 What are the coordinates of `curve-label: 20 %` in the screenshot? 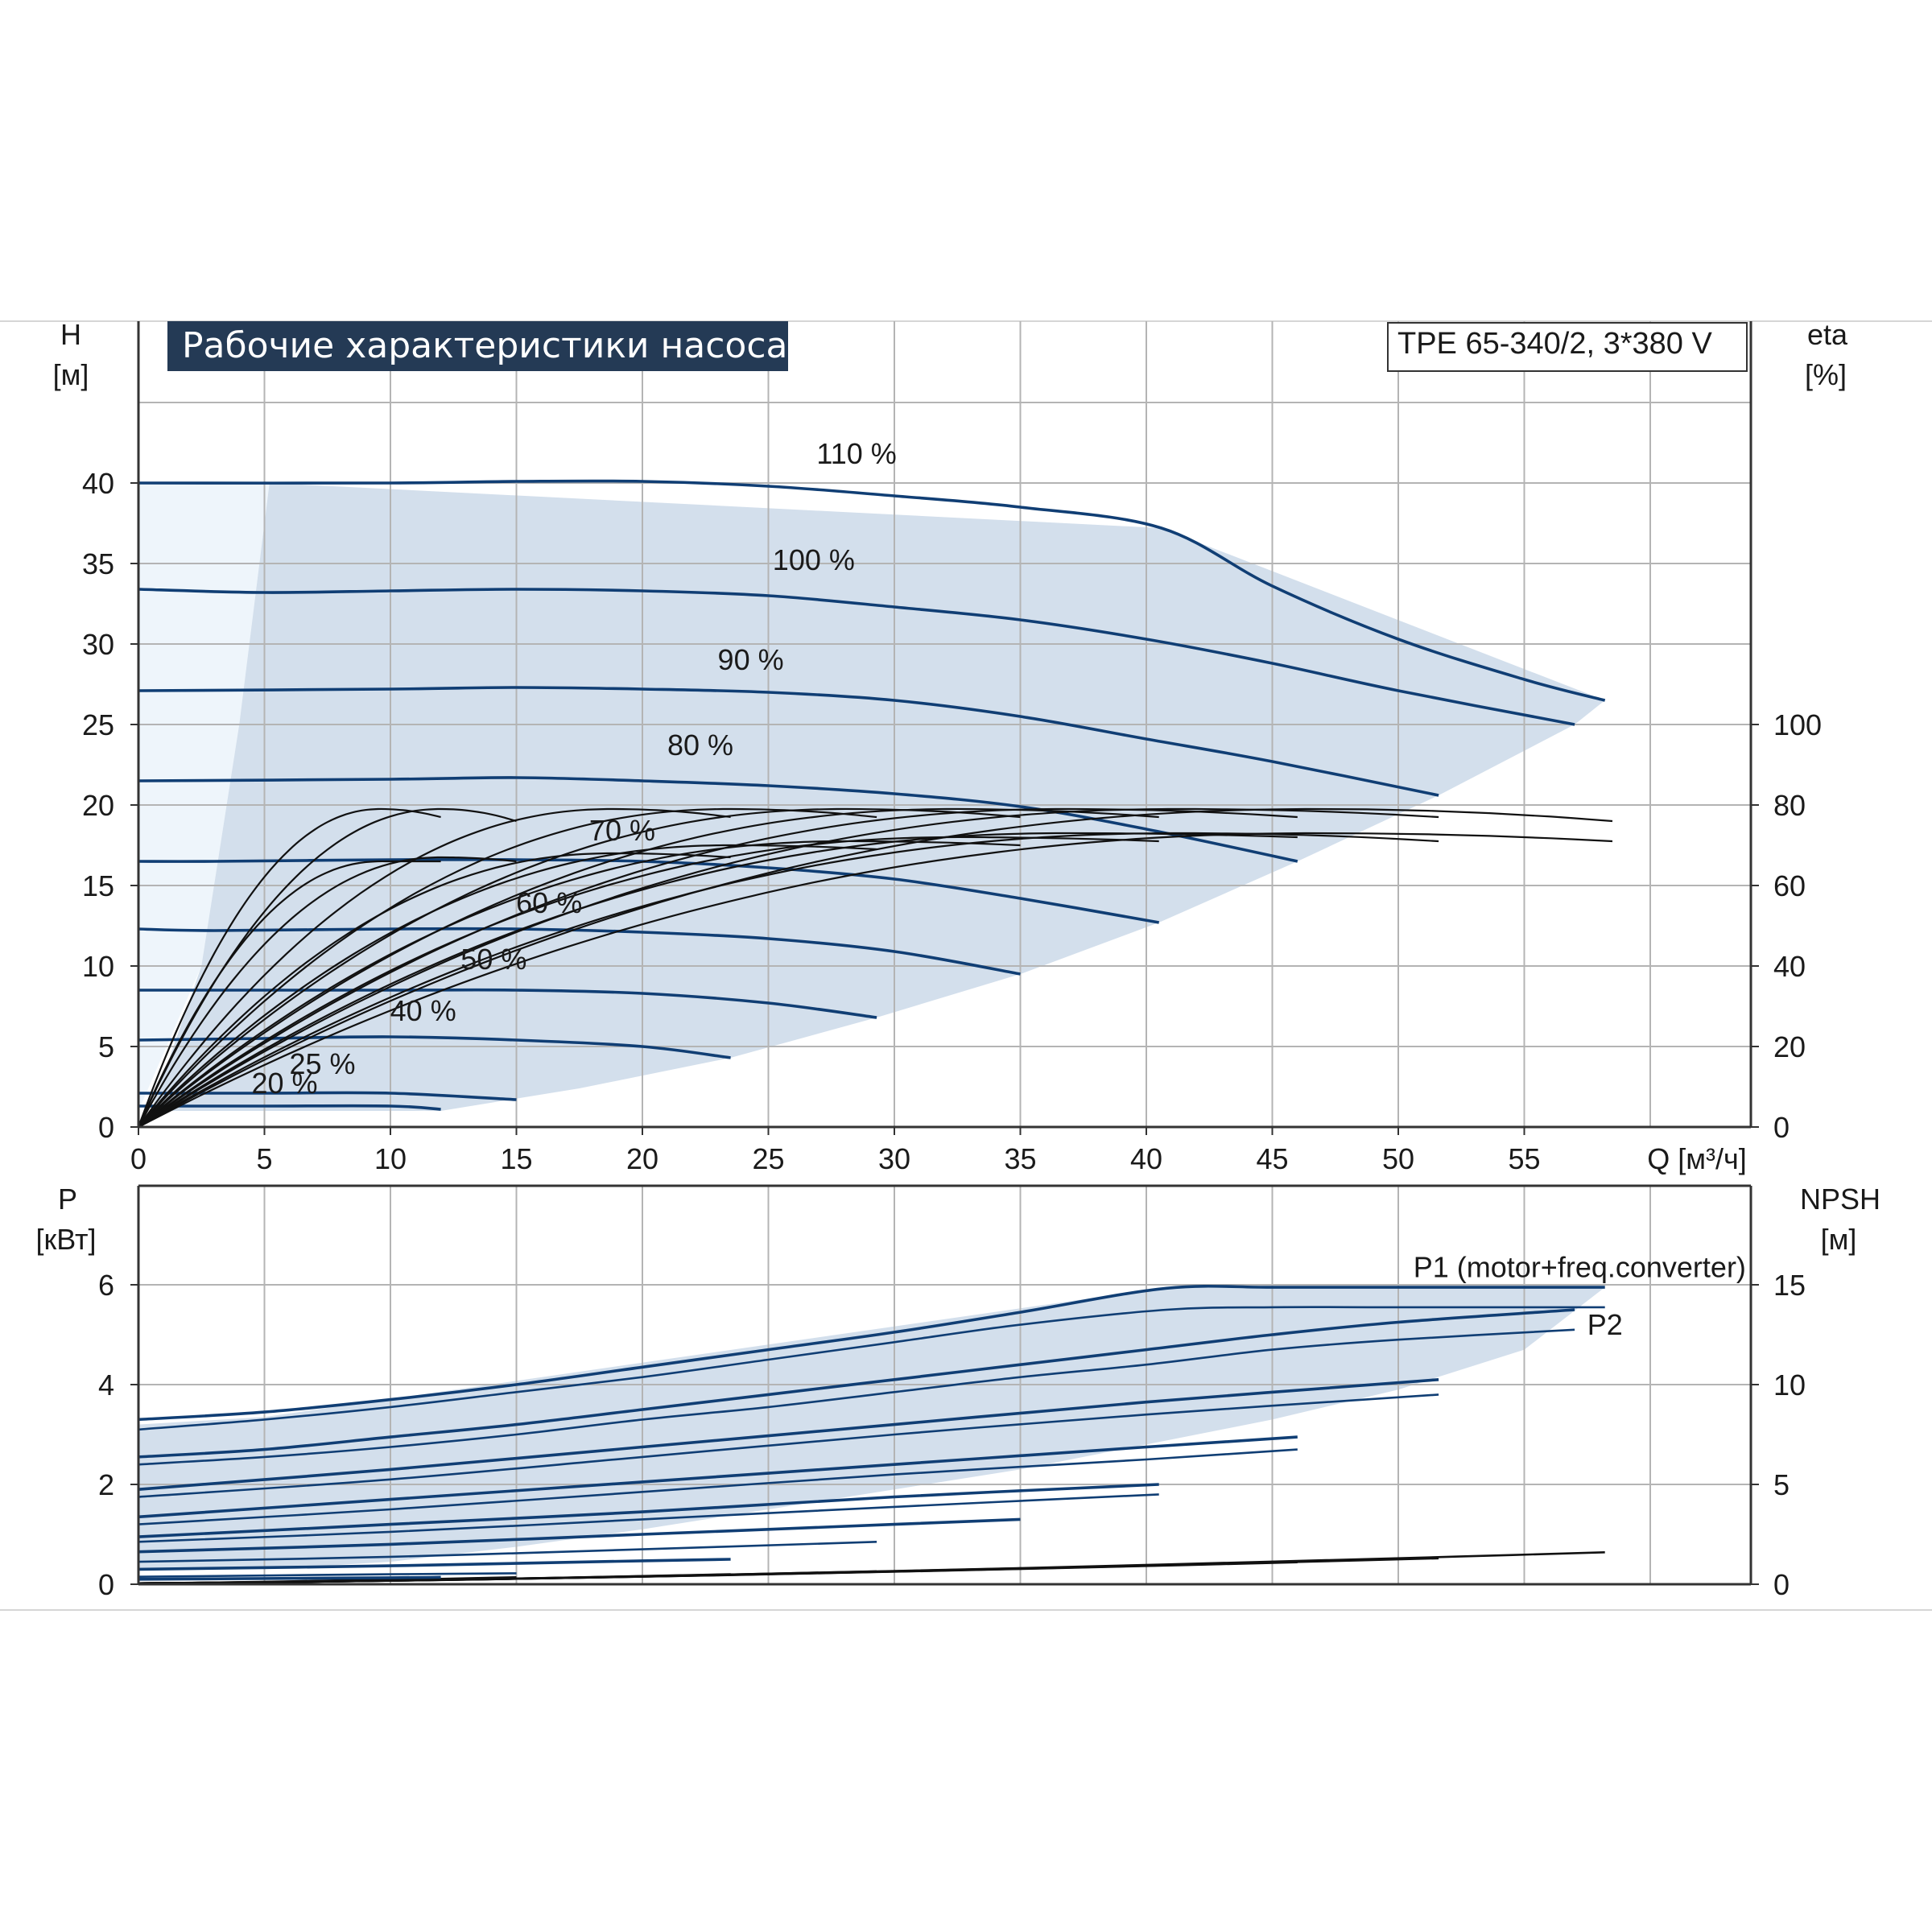 It's located at (285, 1083).